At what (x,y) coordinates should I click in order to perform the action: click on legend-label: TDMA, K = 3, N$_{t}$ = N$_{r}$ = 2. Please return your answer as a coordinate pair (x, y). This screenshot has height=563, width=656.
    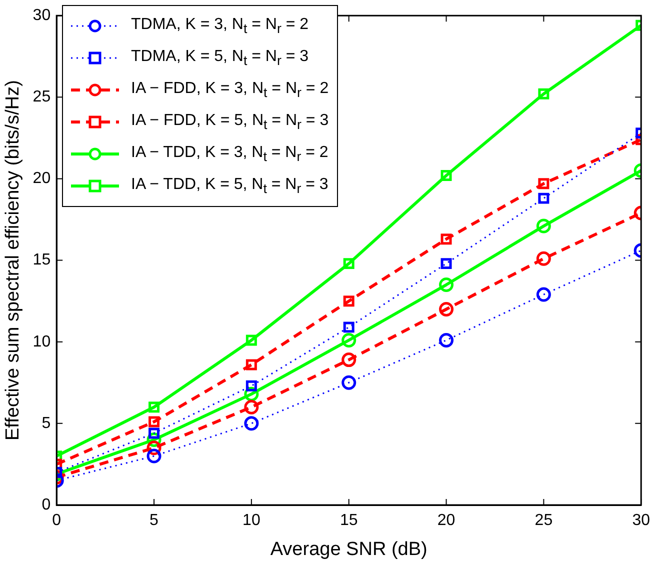
    Looking at the image, I should click on (220, 26).